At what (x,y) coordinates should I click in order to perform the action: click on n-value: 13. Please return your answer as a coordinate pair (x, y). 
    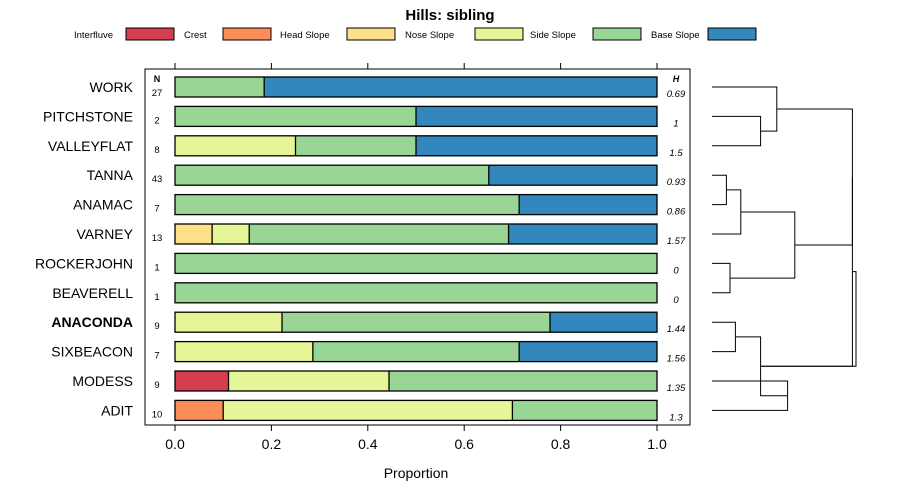
    Looking at the image, I should click on (157, 238).